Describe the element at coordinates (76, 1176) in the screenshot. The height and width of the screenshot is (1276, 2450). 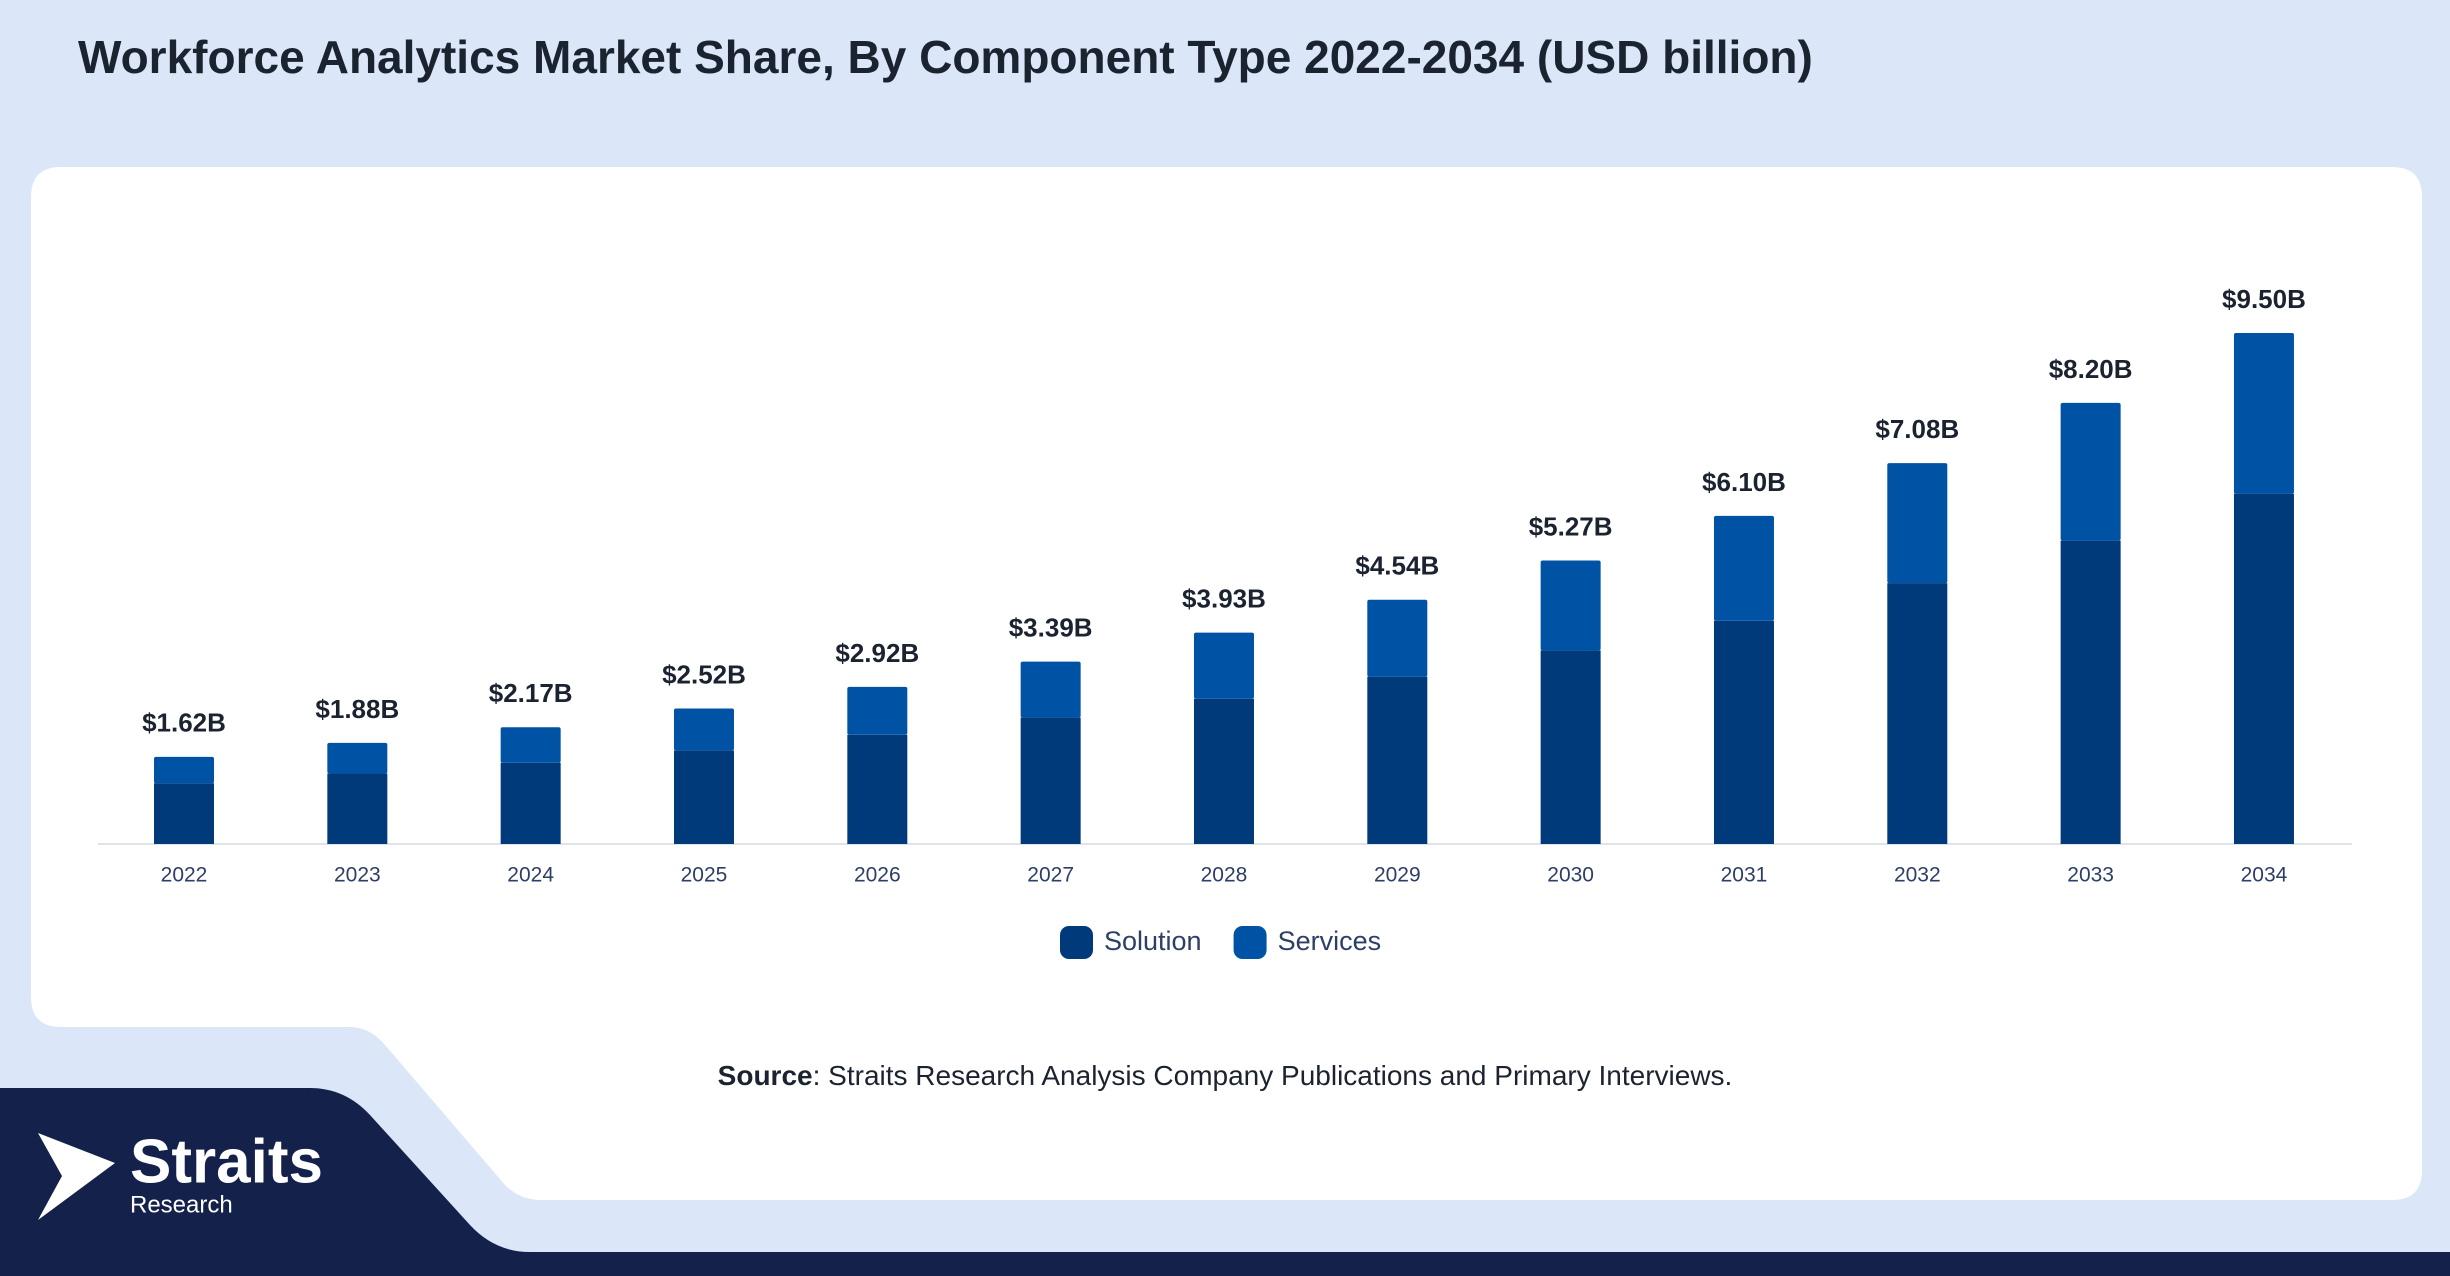
I see `logo-mark` at that location.